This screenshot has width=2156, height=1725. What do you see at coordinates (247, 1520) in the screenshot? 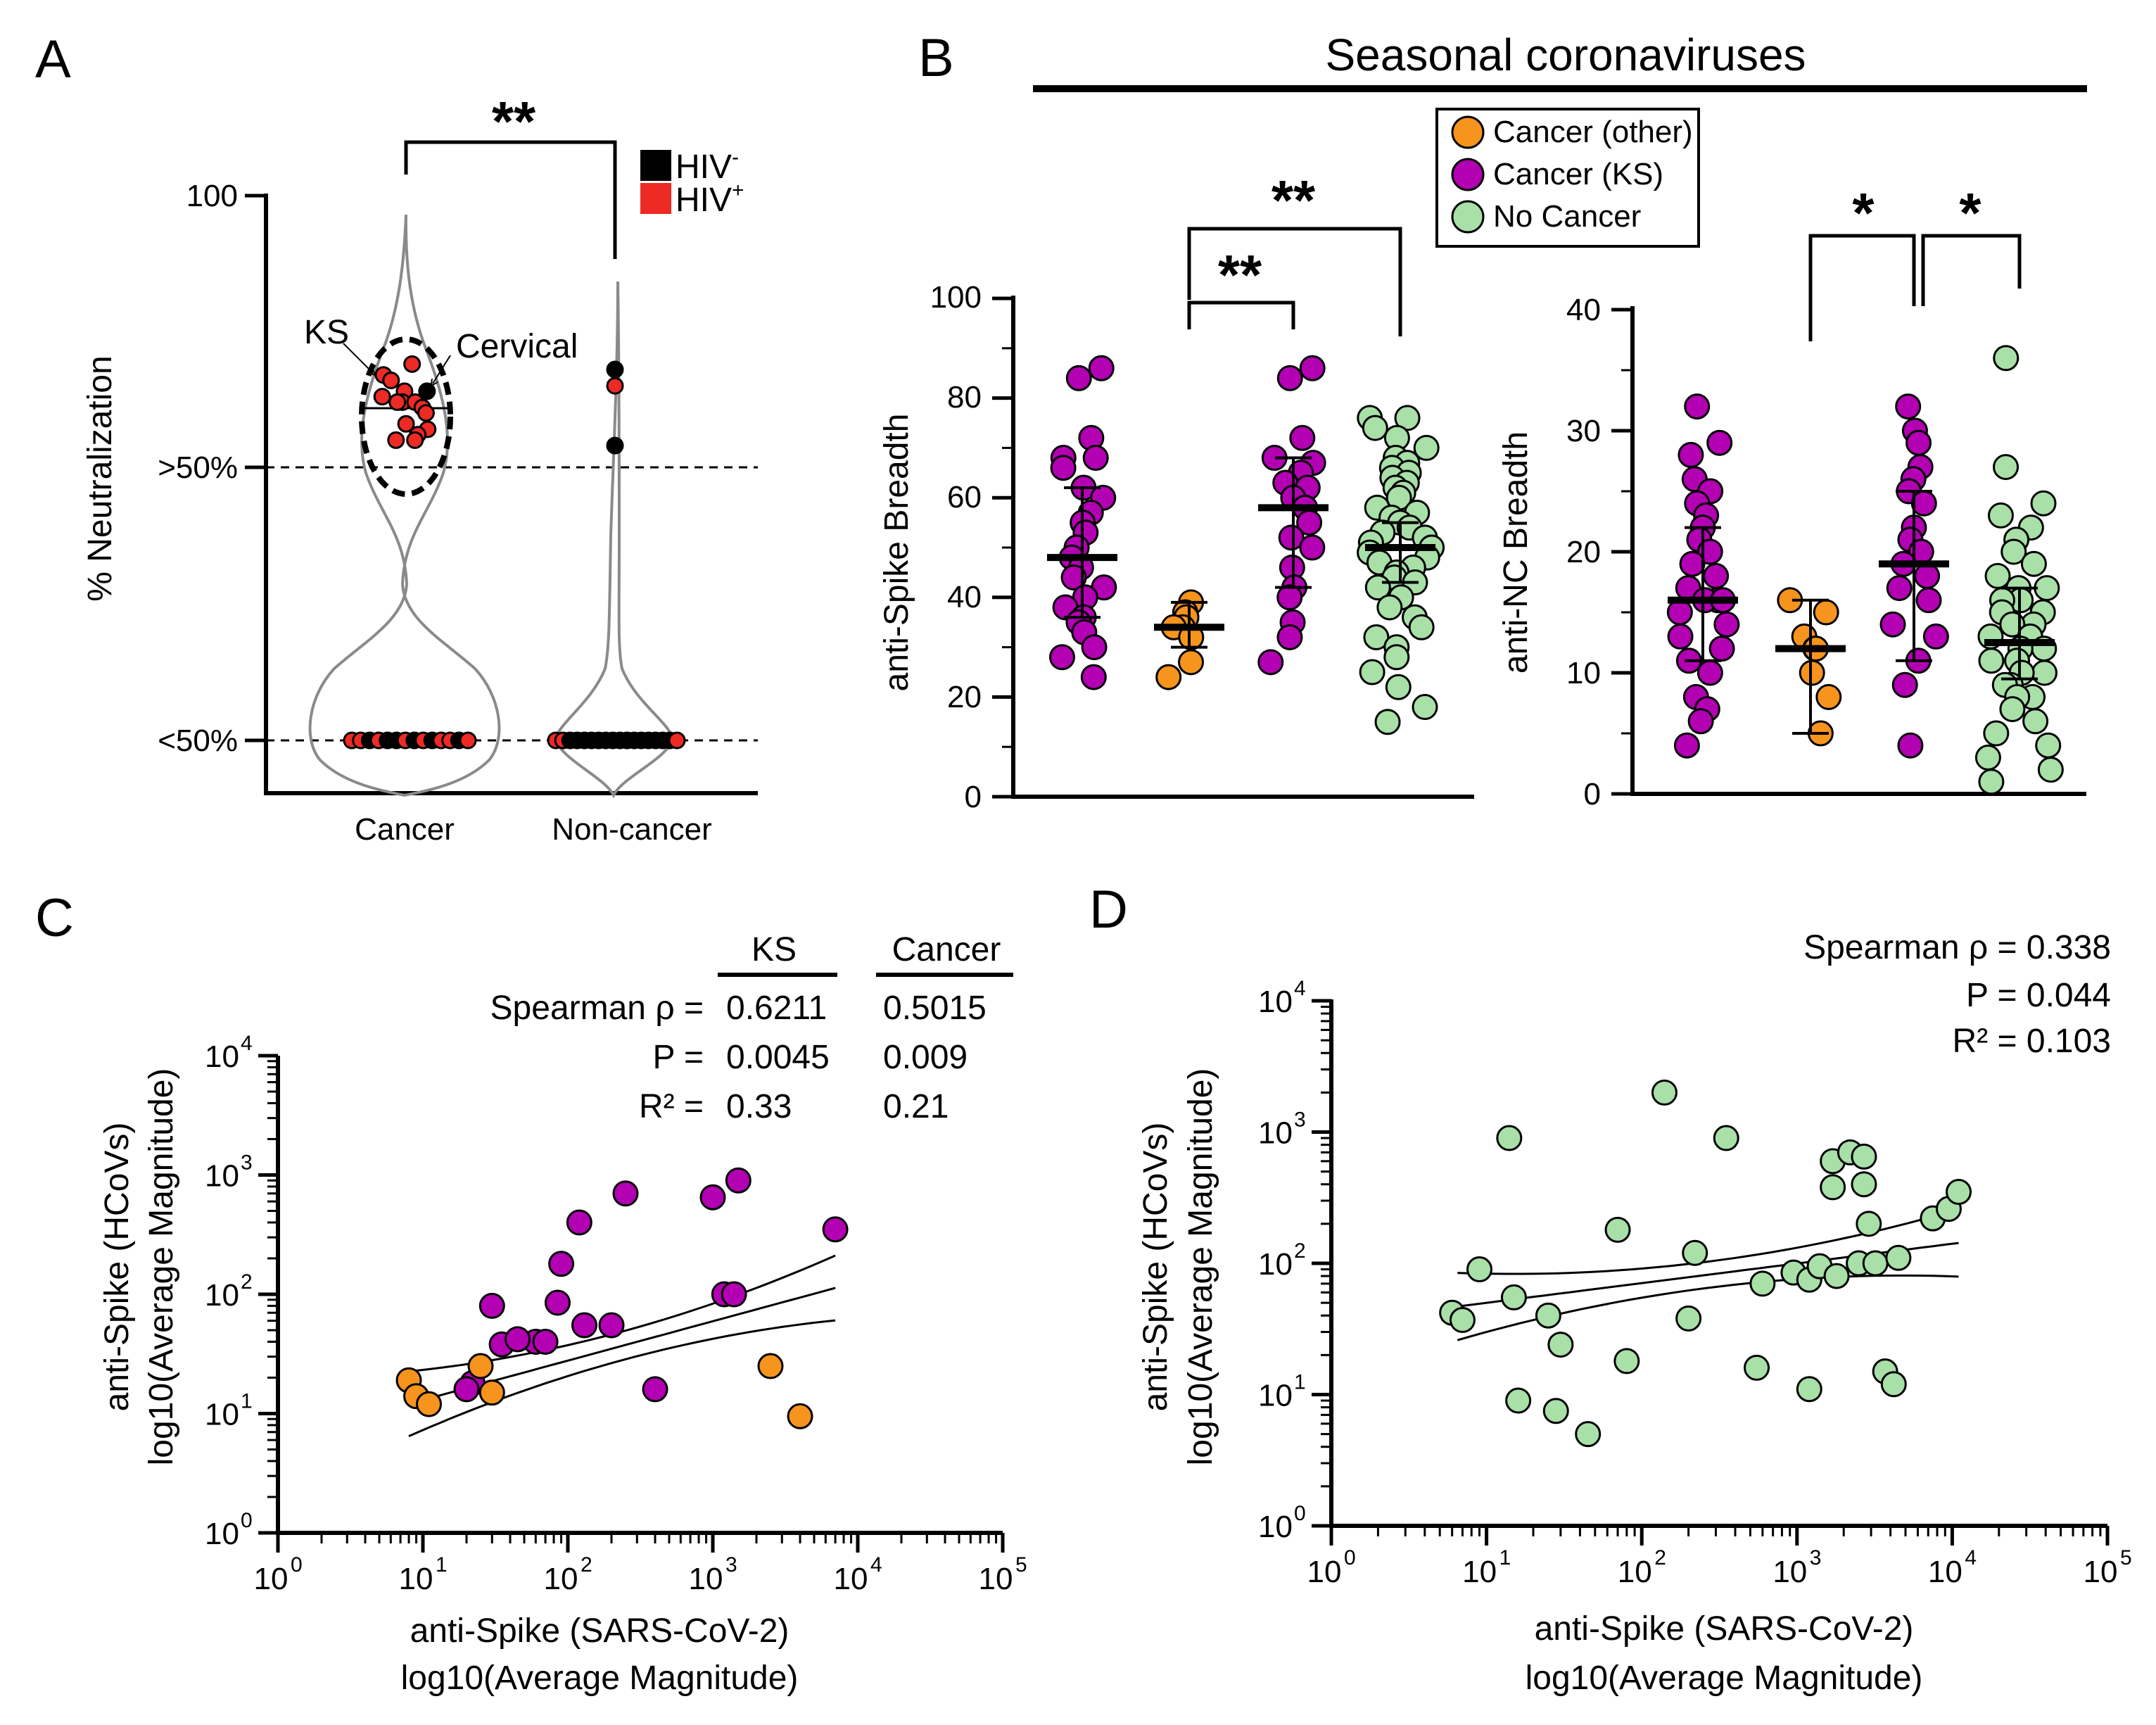
I see `y-tick-exponent: 0` at bounding box center [247, 1520].